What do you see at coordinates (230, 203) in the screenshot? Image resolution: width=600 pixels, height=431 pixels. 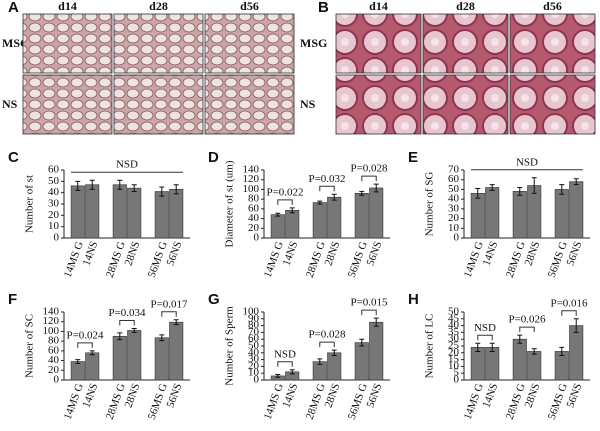 I see `y-axis-label: Diameter of st (um)` at bounding box center [230, 203].